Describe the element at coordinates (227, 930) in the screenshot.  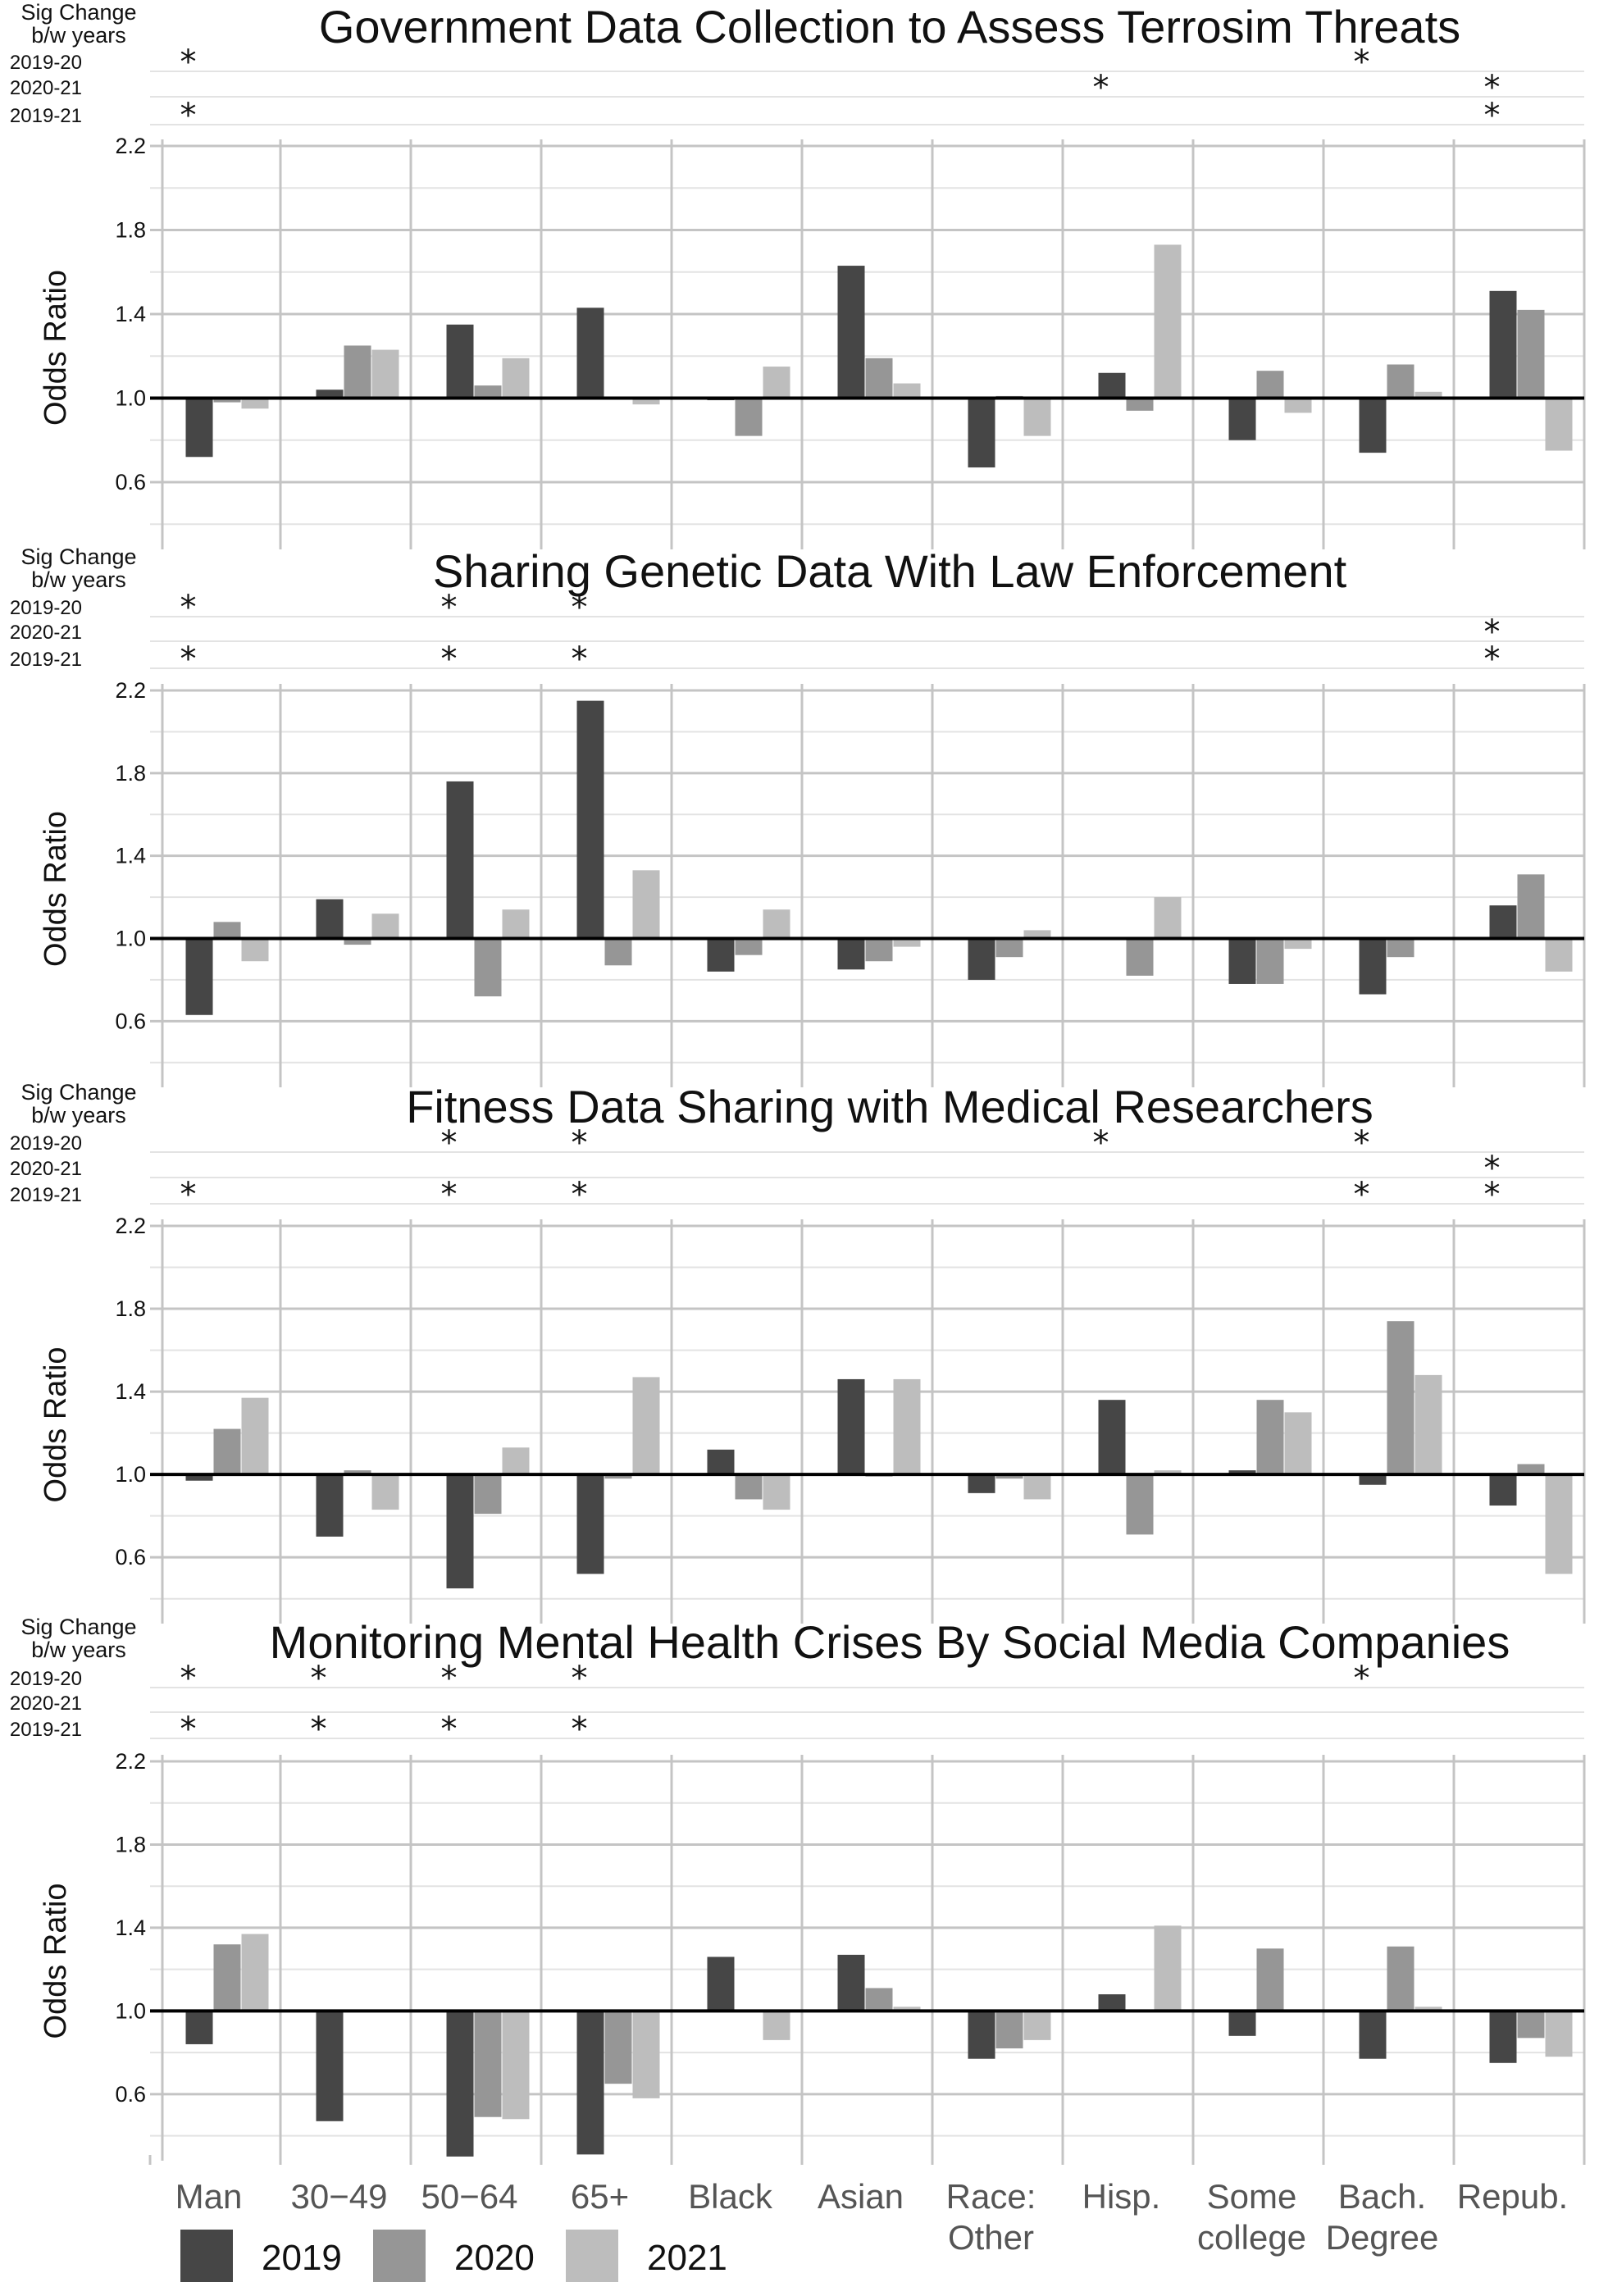
I see `bar-2020-Man` at that location.